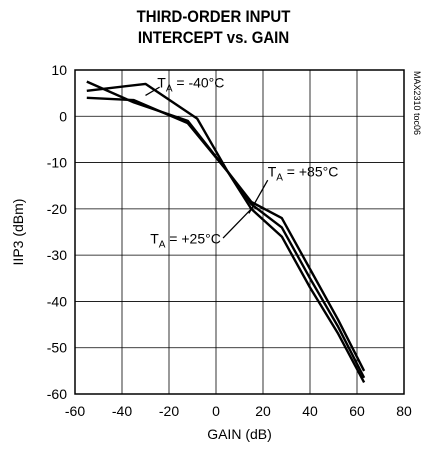  I want to click on x-tick-label: 60, so click(357, 411).